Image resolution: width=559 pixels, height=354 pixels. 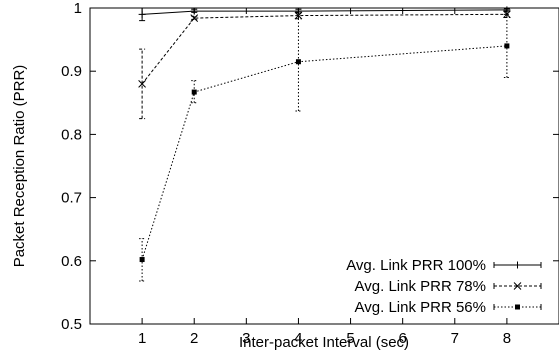 I want to click on y-tick-label: 0.7, so click(x=71, y=198).